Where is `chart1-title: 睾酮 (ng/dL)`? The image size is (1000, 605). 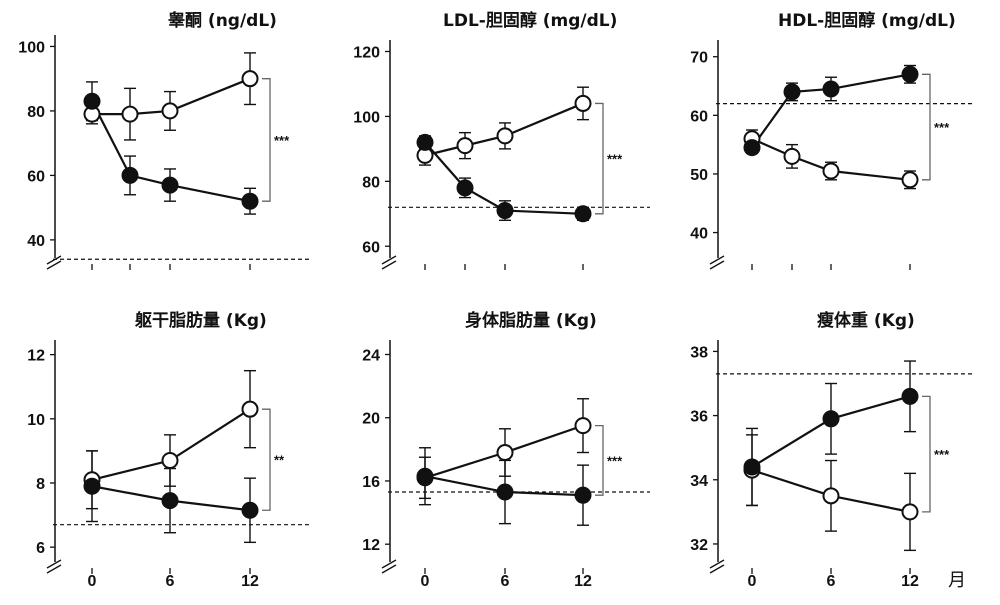 chart1-title: 睾酮 (ng/dL) is located at coordinates (222, 20).